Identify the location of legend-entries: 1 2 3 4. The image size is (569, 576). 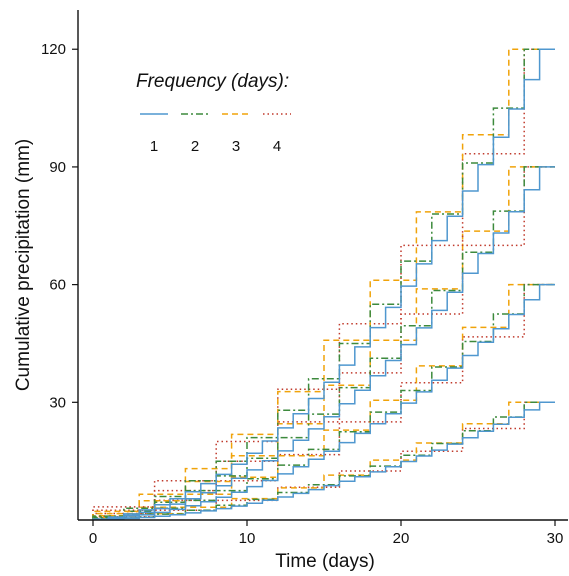
(215, 134).